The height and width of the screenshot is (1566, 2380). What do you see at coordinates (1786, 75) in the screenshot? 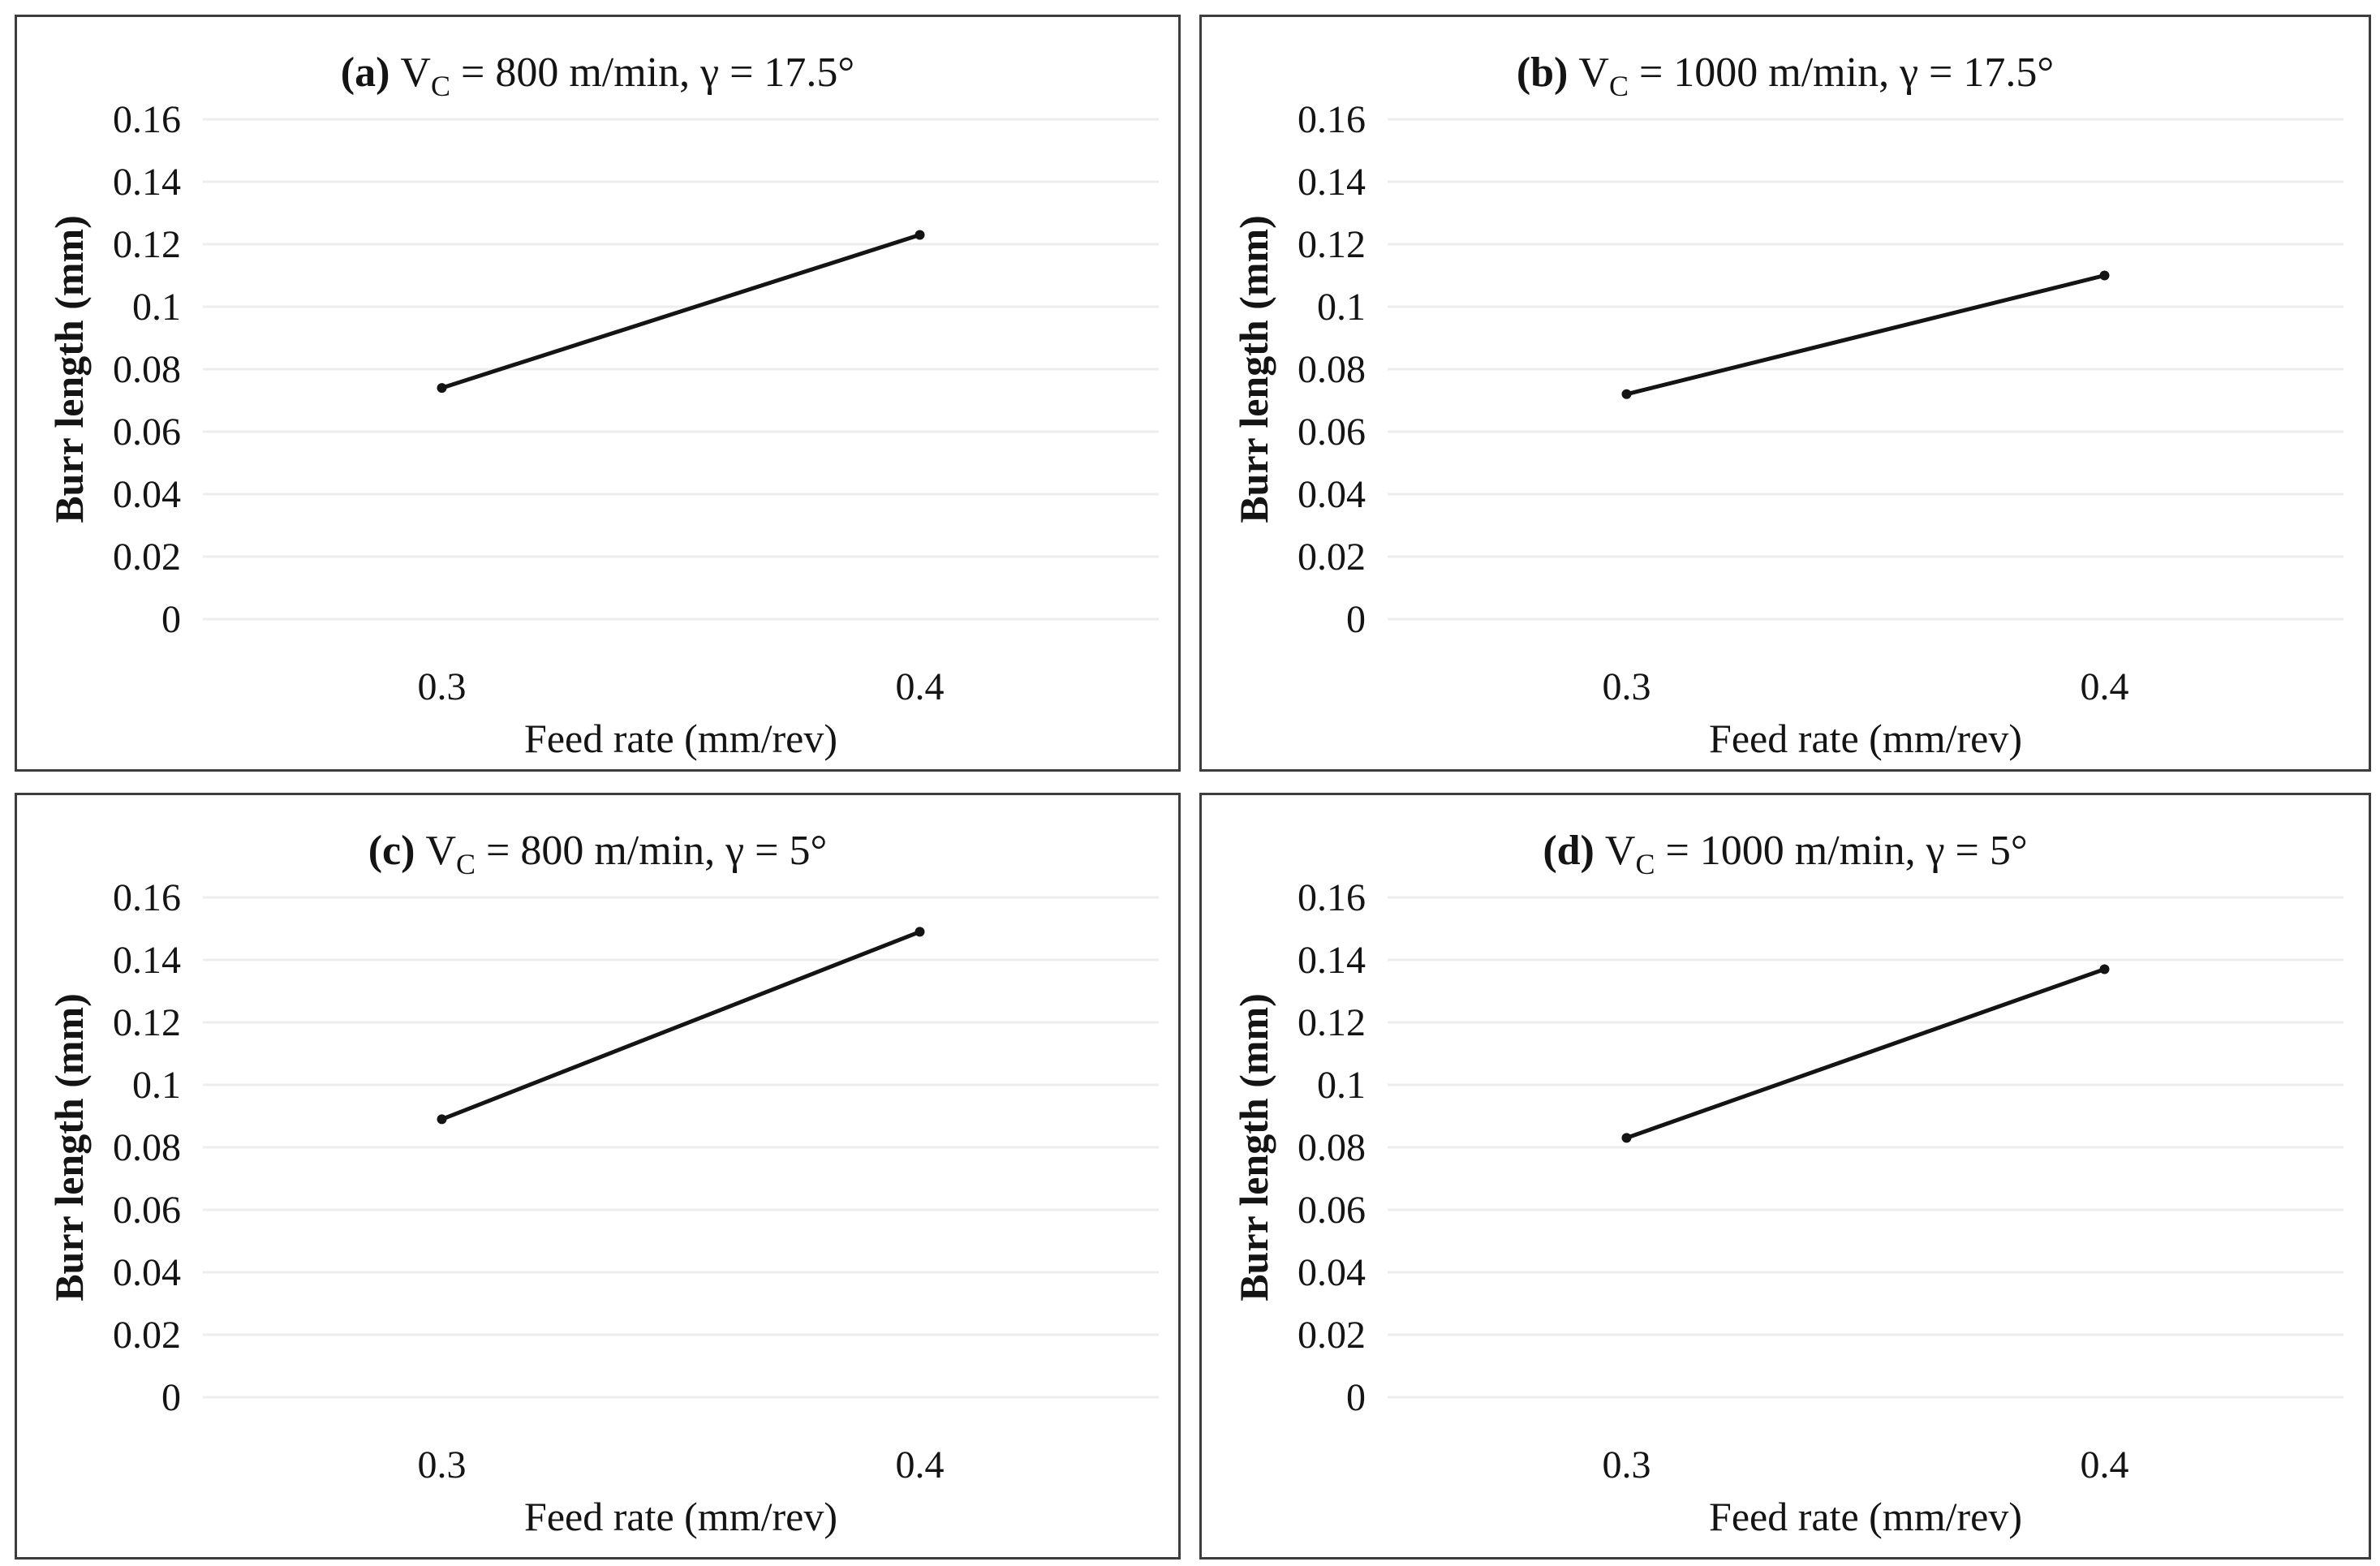
I see `chart-title: (b) VC = 1000 m/min, γ = 17.5°` at bounding box center [1786, 75].